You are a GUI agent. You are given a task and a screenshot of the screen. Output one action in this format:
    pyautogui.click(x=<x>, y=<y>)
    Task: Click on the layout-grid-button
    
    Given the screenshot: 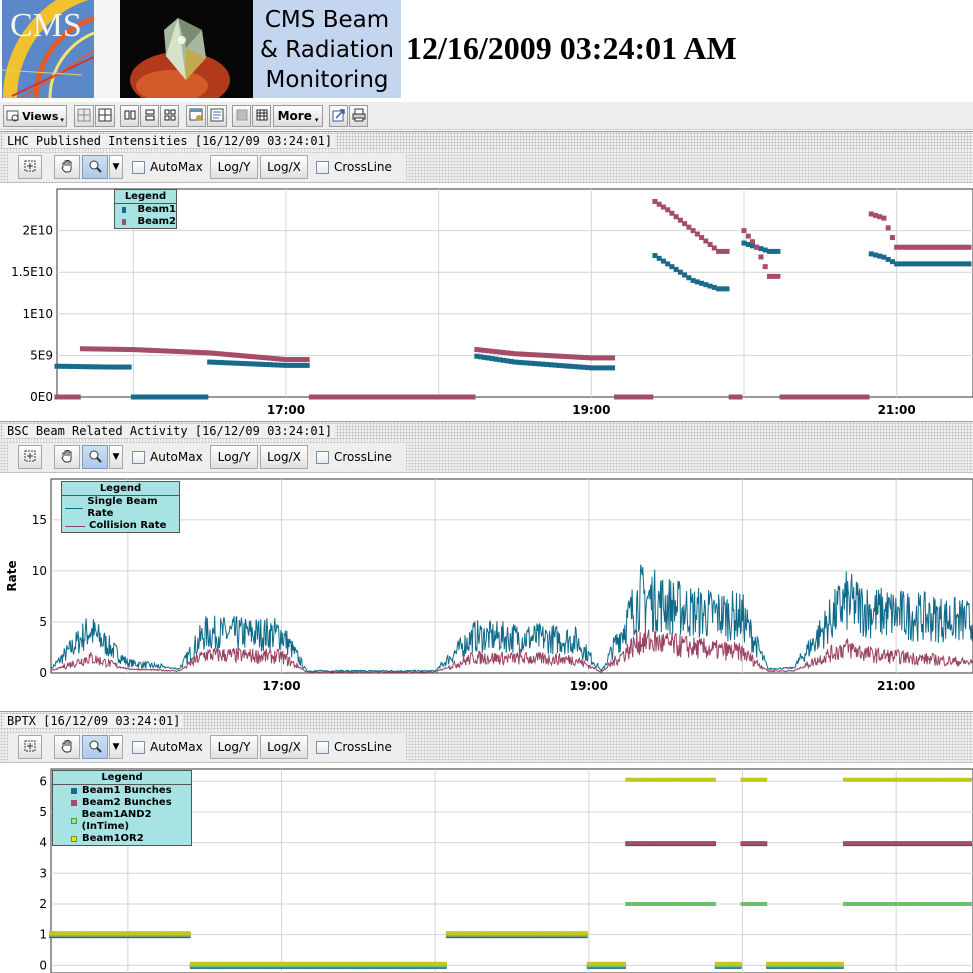 What is the action you would take?
    pyautogui.click(x=84, y=116)
    